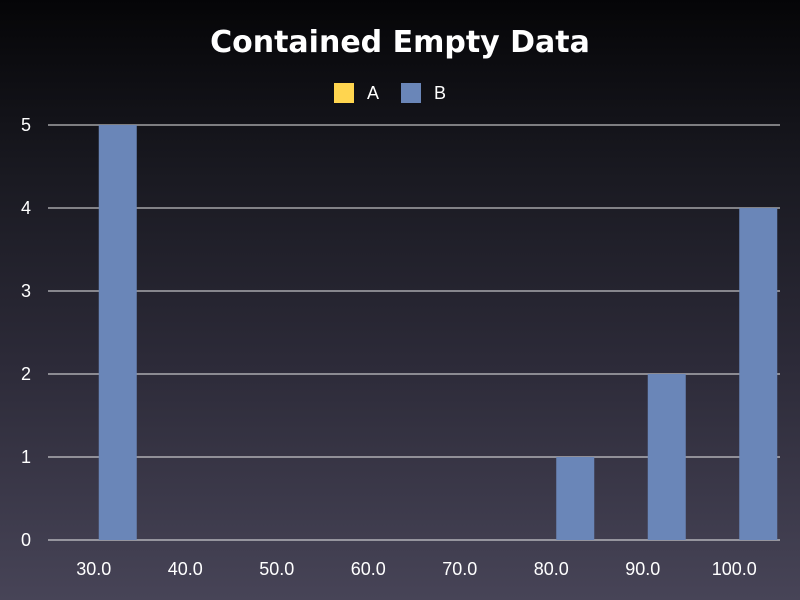 The width and height of the screenshot is (800, 600). I want to click on x-tick-label: 30.0, so click(93, 569).